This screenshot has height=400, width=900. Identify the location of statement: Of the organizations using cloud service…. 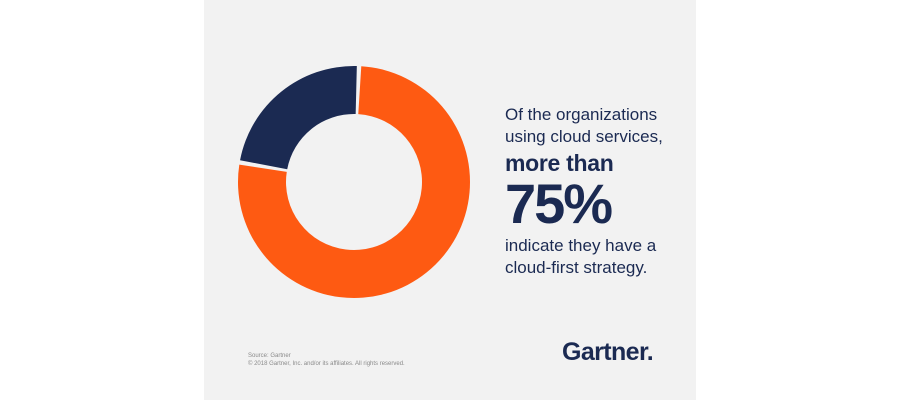
(595, 191).